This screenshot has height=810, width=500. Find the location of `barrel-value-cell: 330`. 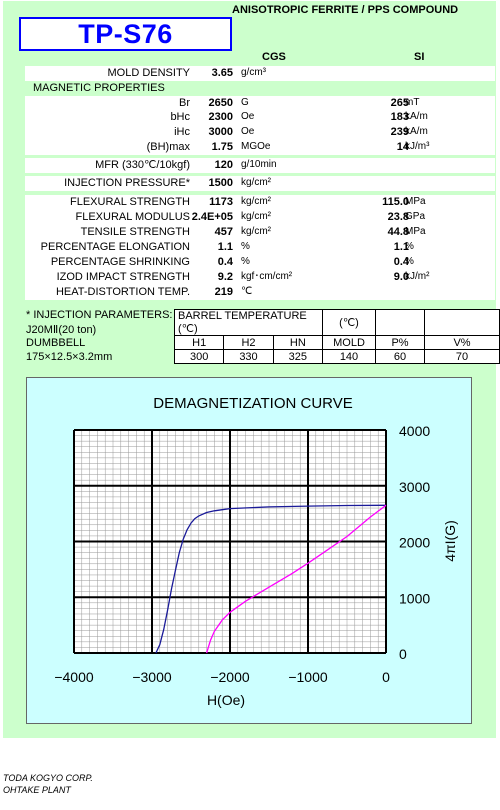

barrel-value-cell: 330 is located at coordinates (248, 356).